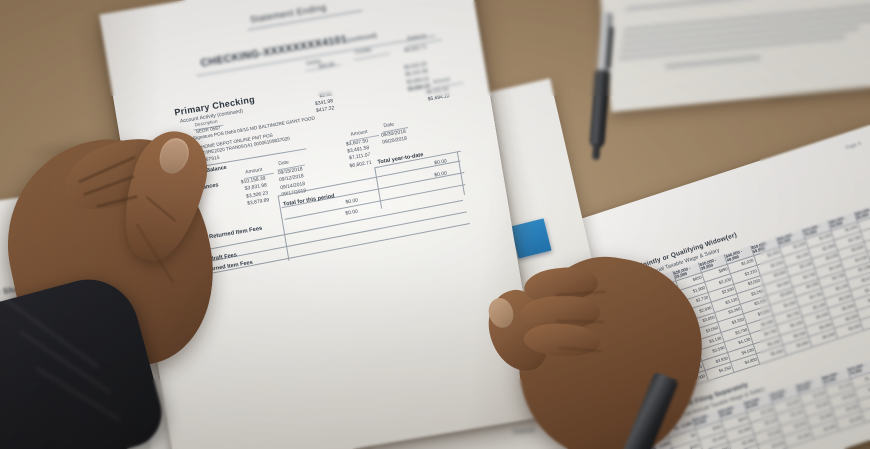  What do you see at coordinates (283, 163) in the screenshot?
I see `daily-date-header: Date` at bounding box center [283, 163].